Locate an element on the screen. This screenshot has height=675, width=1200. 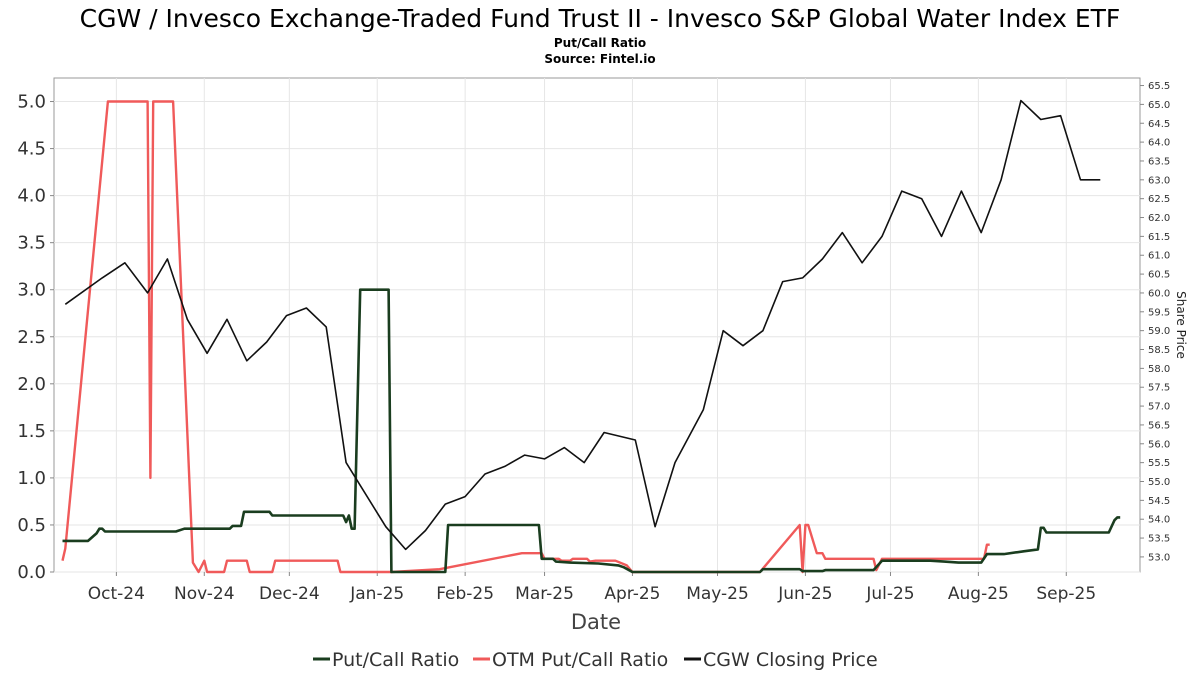
x-tick-label: Nov-24 is located at coordinates (204, 594).